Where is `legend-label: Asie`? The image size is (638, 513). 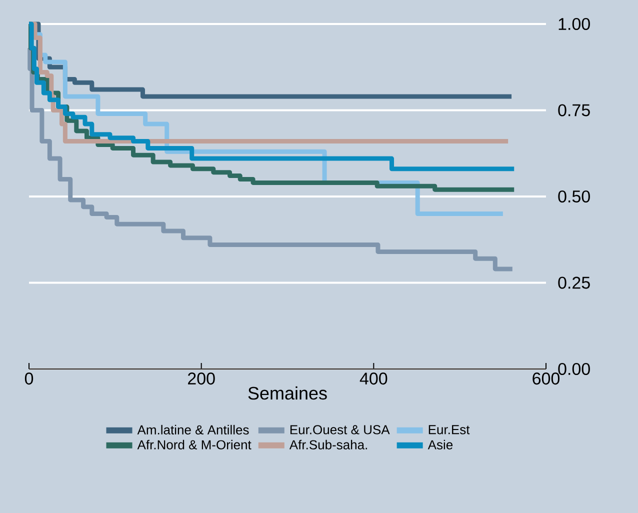 legend-label: Asie is located at coordinates (440, 445).